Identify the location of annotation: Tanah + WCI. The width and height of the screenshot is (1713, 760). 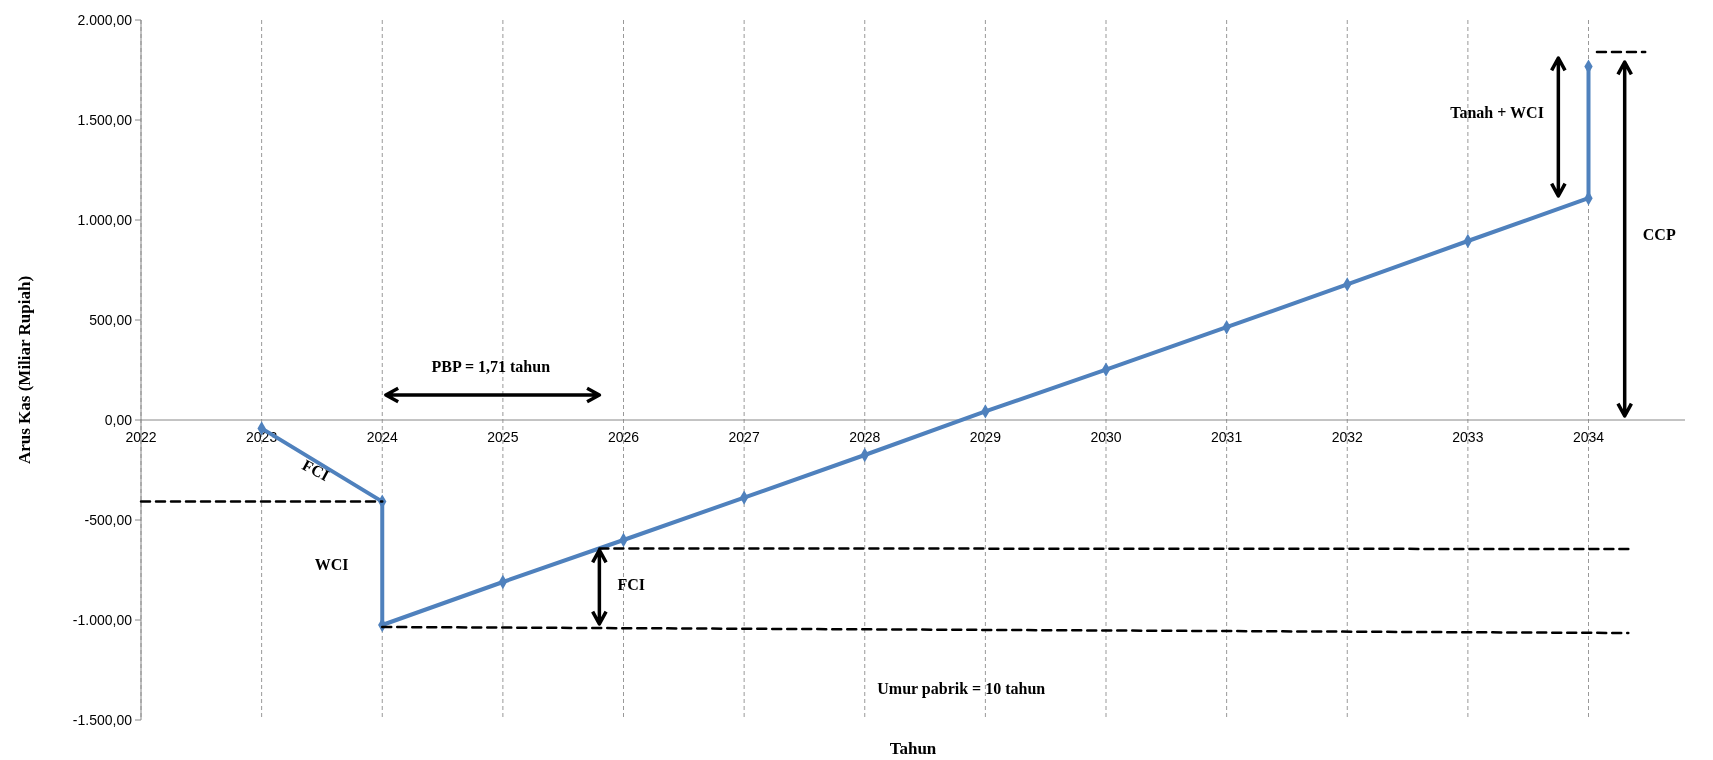
(1497, 112).